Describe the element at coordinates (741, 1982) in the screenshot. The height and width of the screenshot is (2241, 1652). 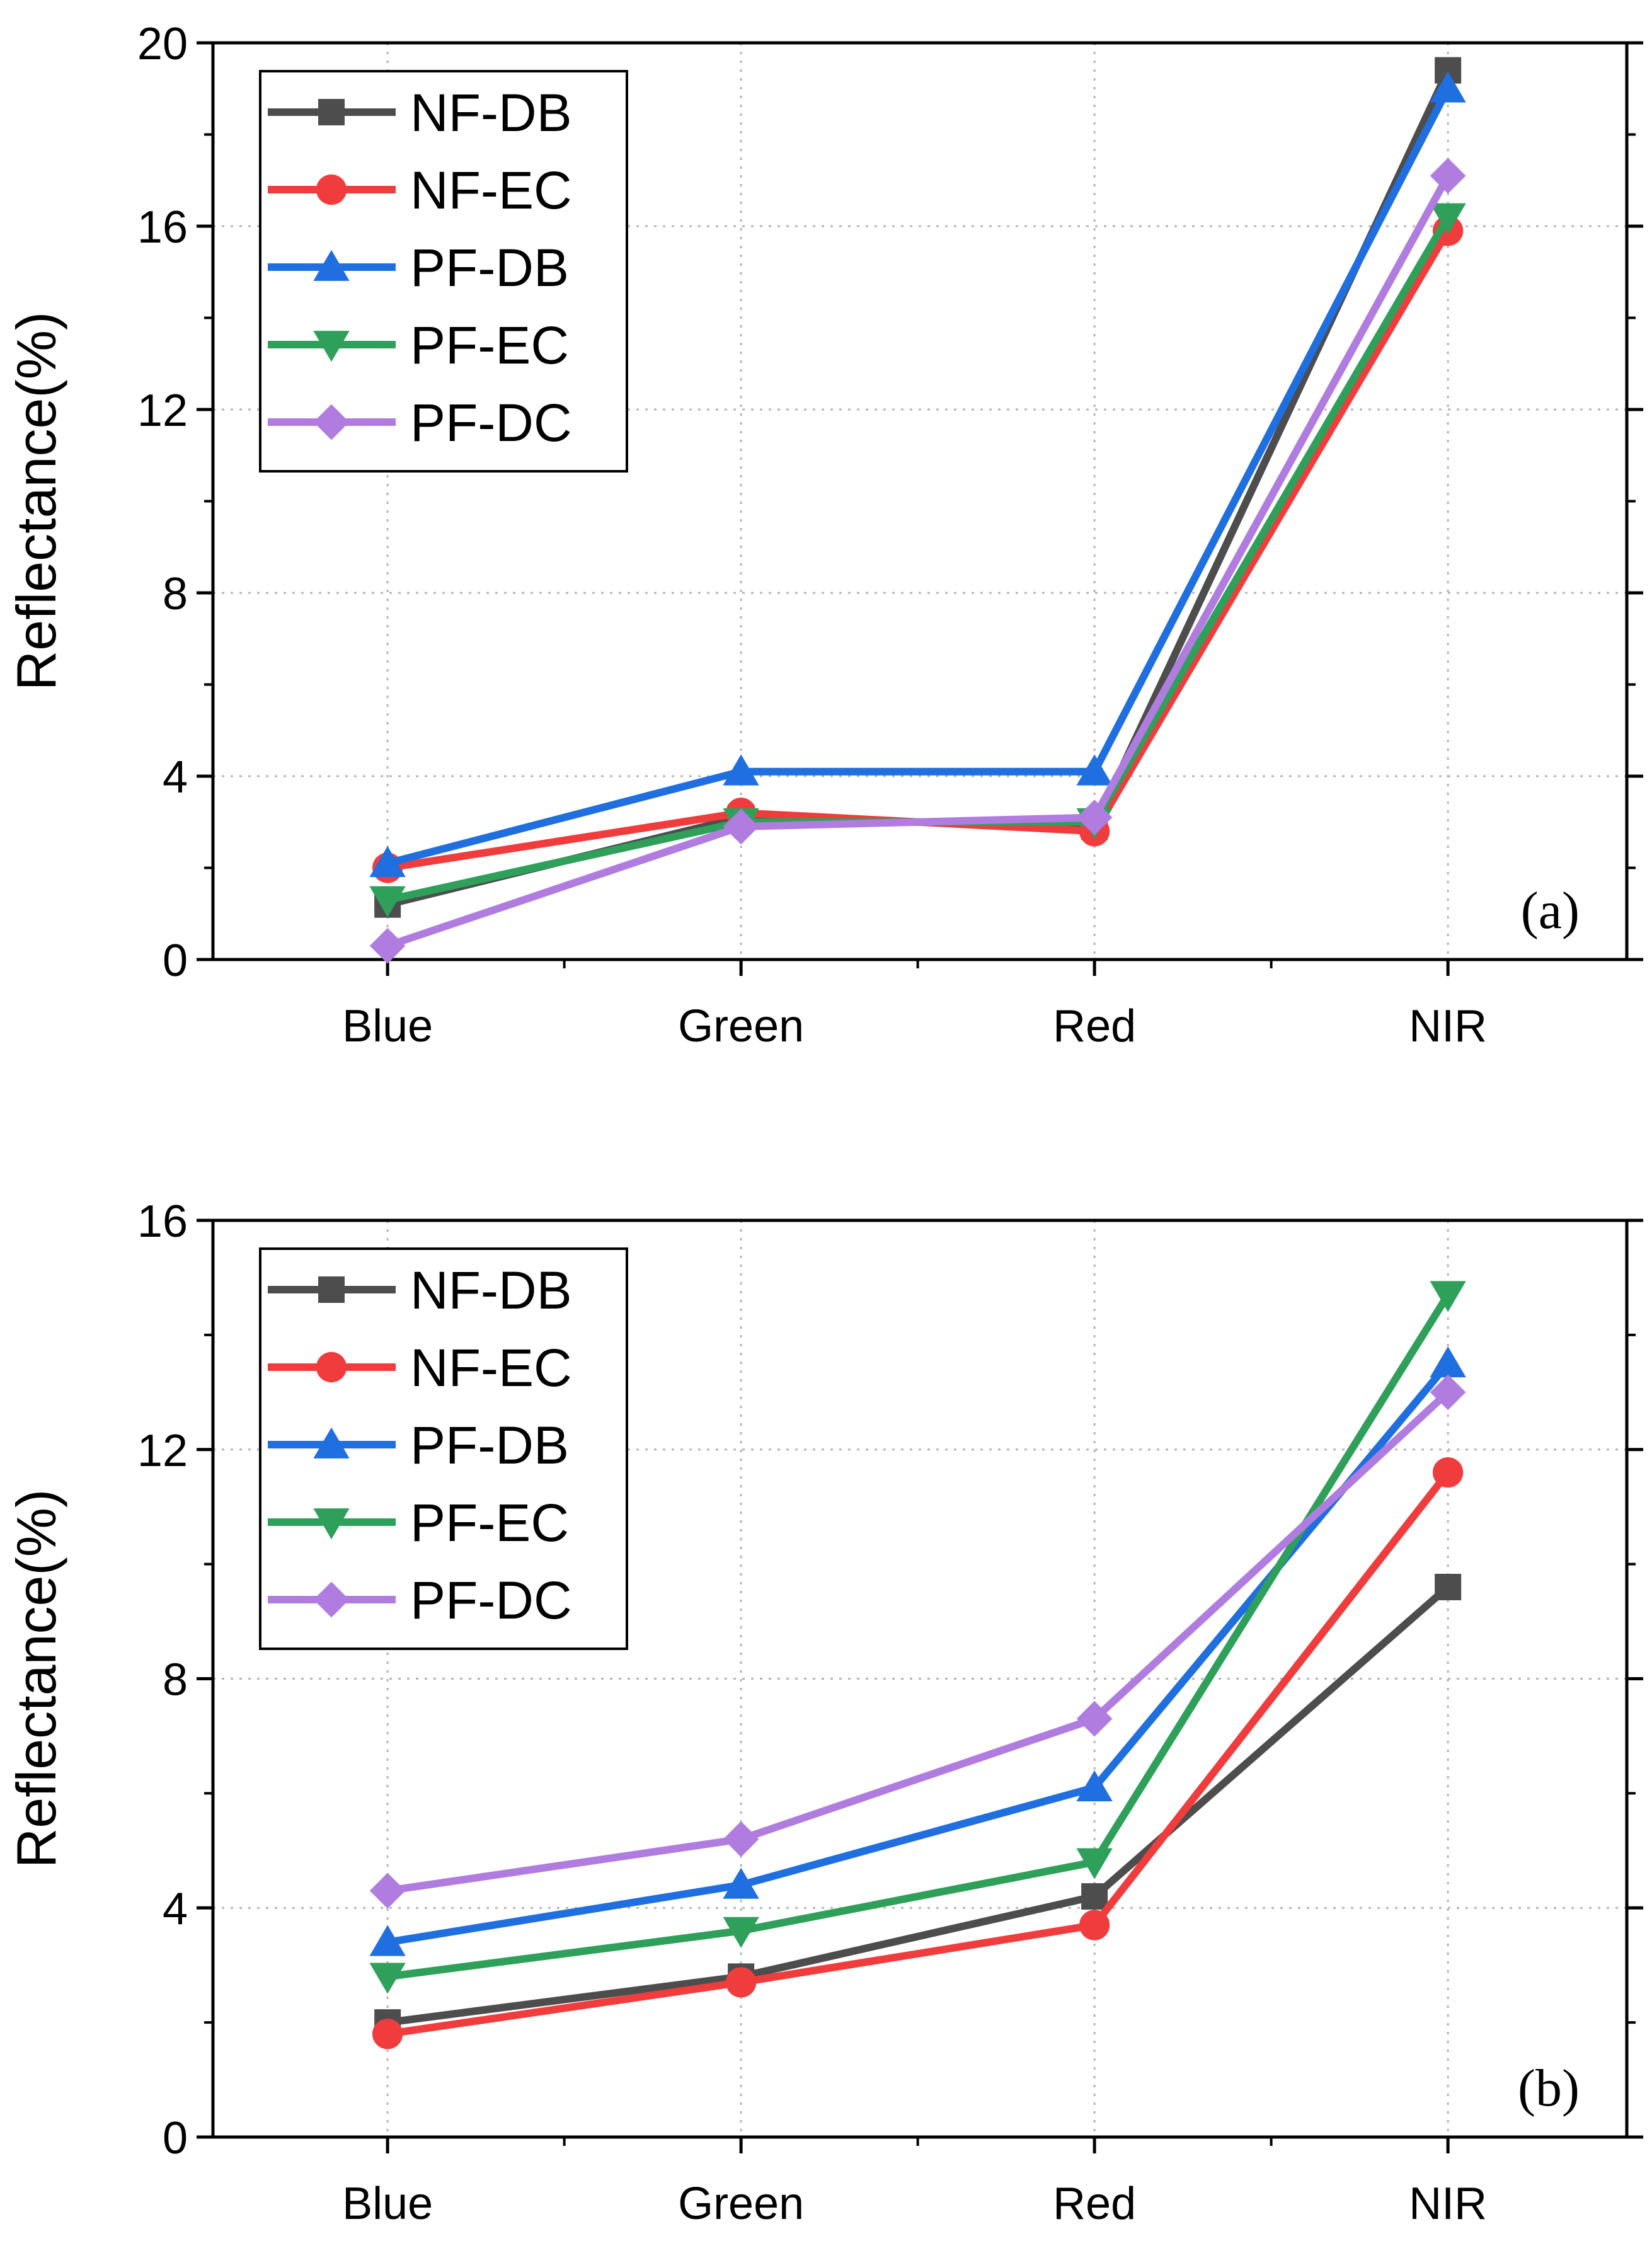
I see `data-point-nf-ec-green` at that location.